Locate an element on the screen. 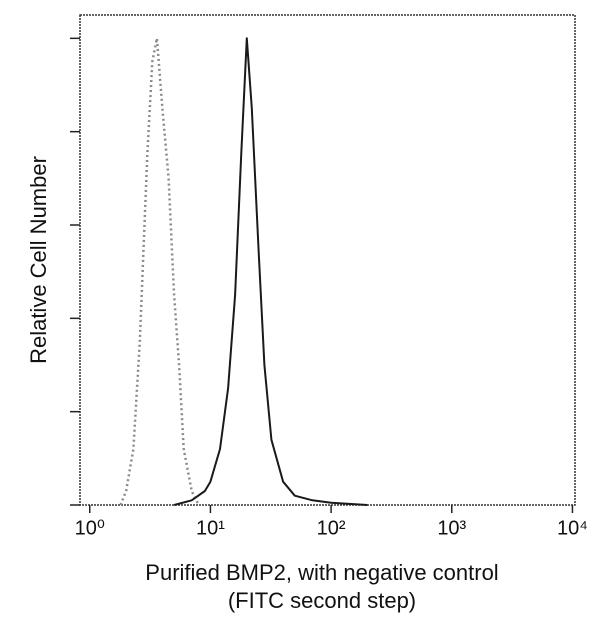  x-axis-label: (FITC second step) is located at coordinates (322, 600).